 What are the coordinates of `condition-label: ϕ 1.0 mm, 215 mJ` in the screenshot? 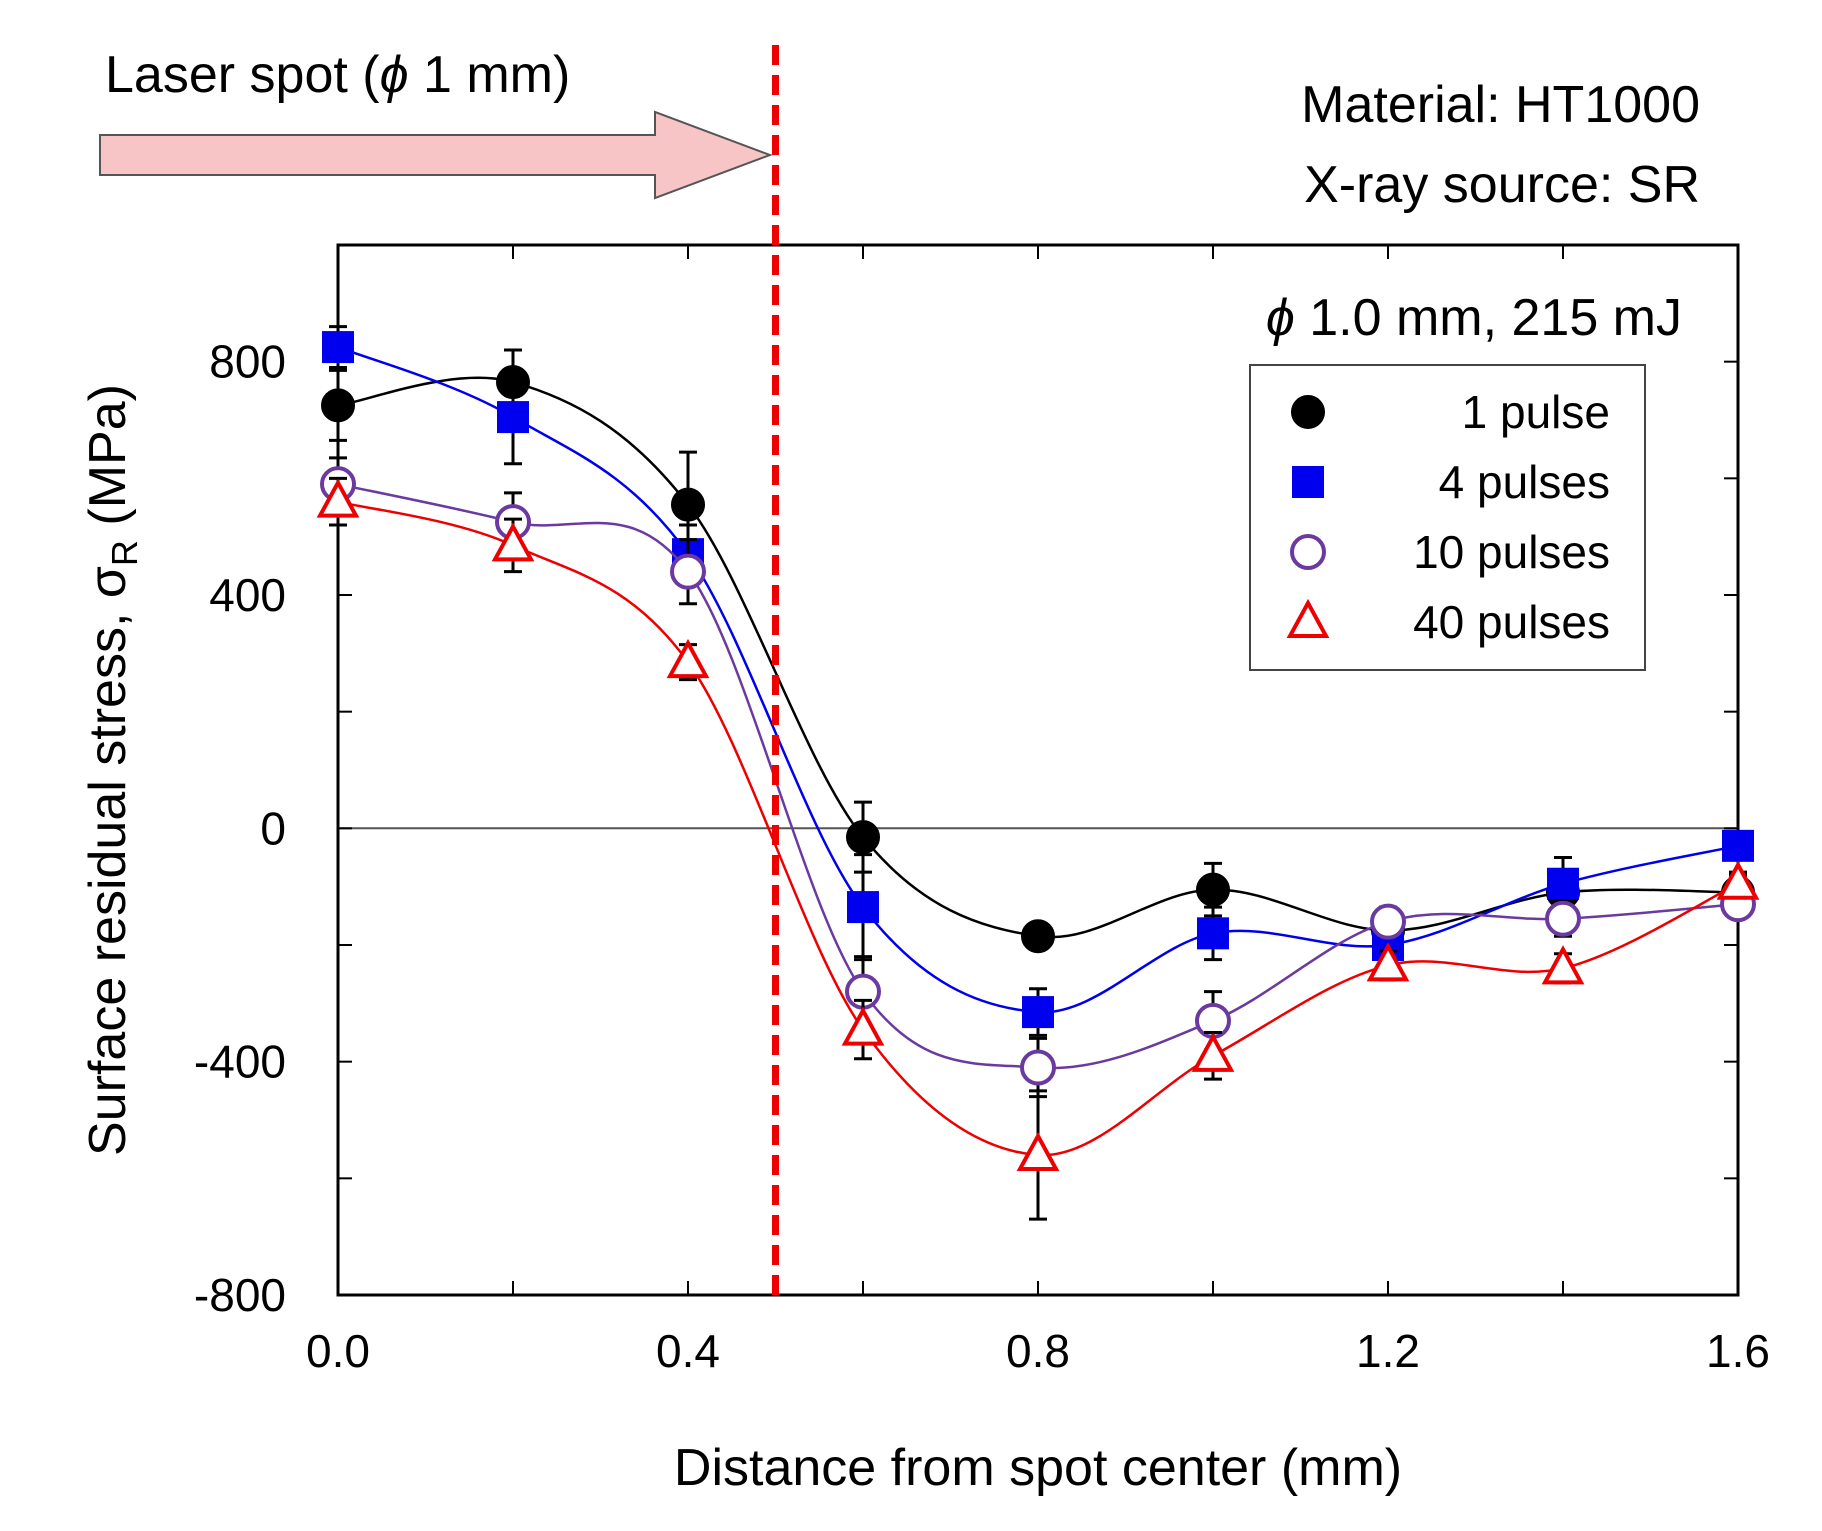 It's located at (1474, 318).